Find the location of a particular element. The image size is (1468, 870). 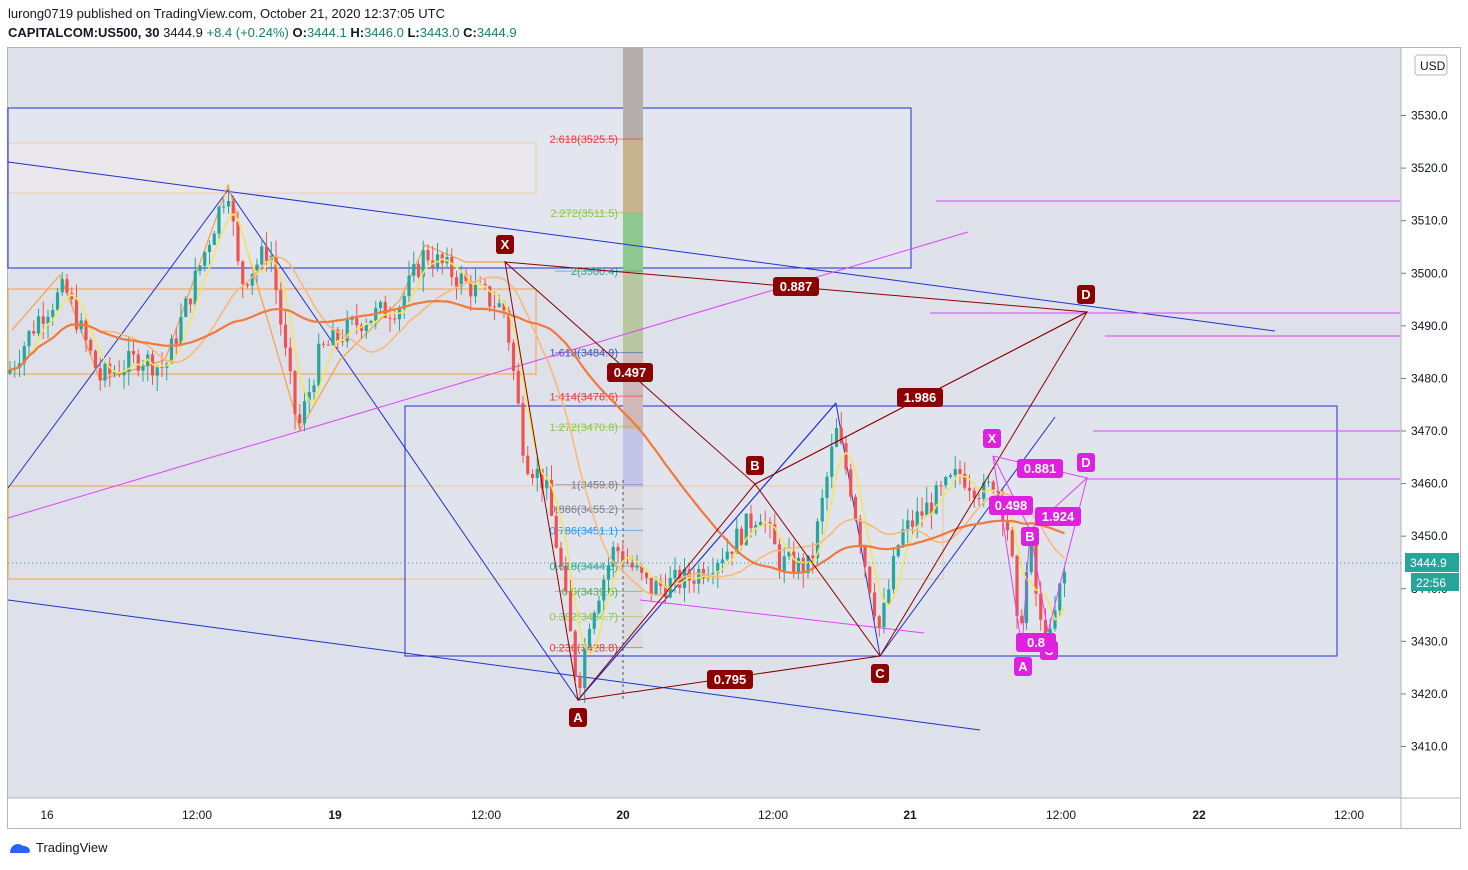

pattern-small-point-x-bg is located at coordinates (992, 438).